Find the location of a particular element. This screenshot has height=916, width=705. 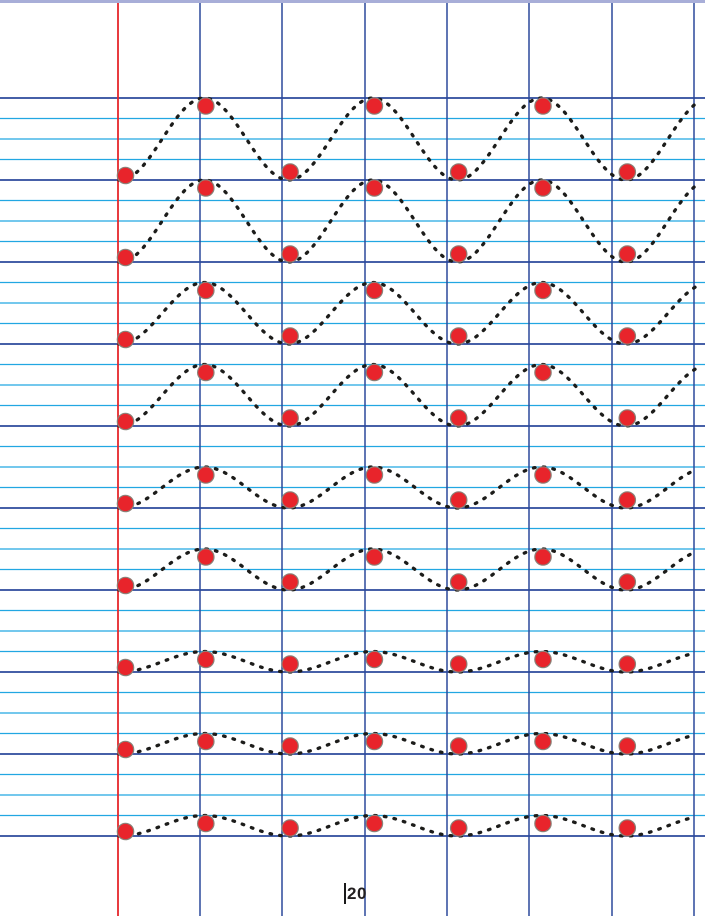

page-number-caret is located at coordinates (345, 893).